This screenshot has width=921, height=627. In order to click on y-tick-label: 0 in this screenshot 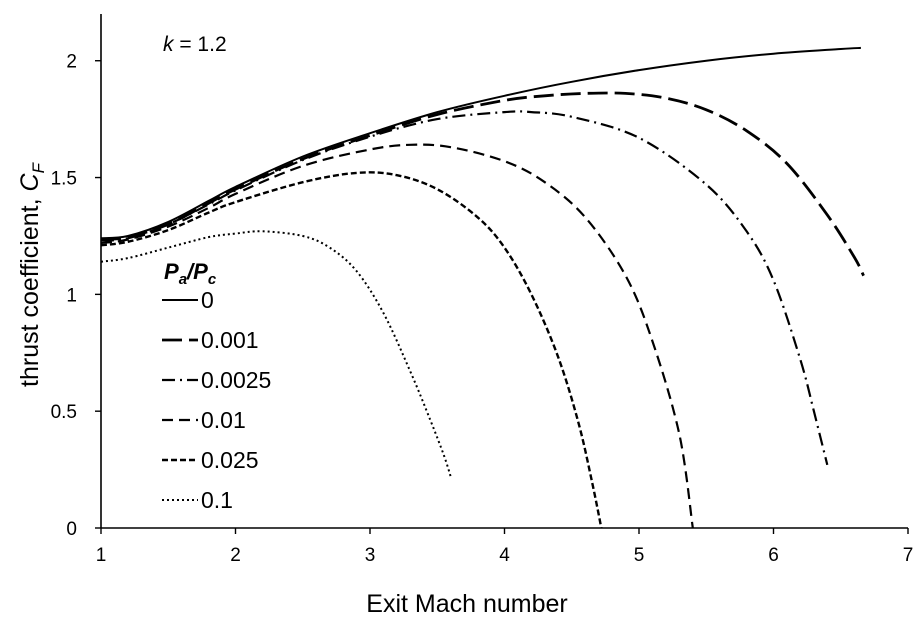, I will do `click(71, 529)`.